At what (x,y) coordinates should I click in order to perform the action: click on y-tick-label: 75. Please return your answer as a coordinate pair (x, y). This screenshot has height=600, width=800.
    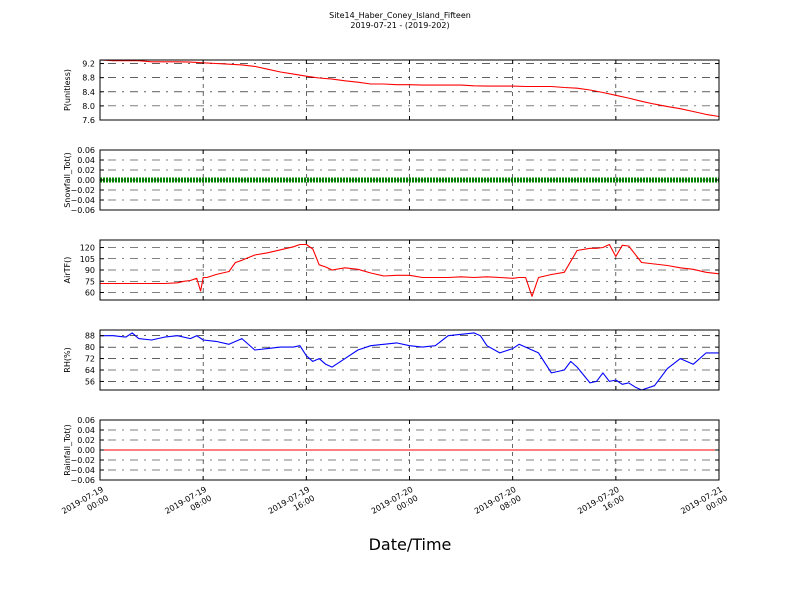
    Looking at the image, I should click on (90, 281).